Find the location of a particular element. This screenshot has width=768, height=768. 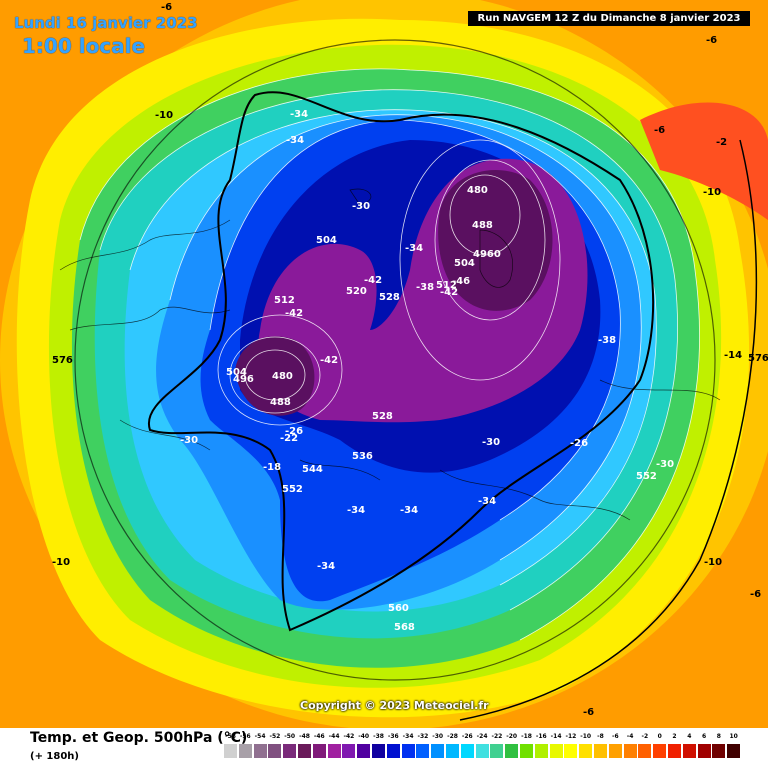

geop-label: 528 is located at coordinates (382, 416).